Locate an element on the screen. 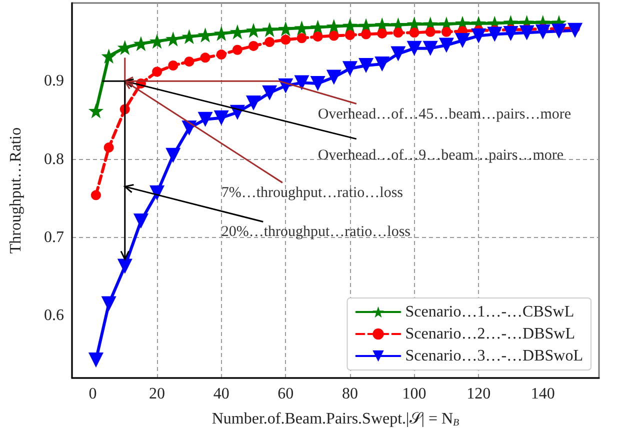  annotation: Overhead…of…9…beam…pairs…more is located at coordinates (441, 155).